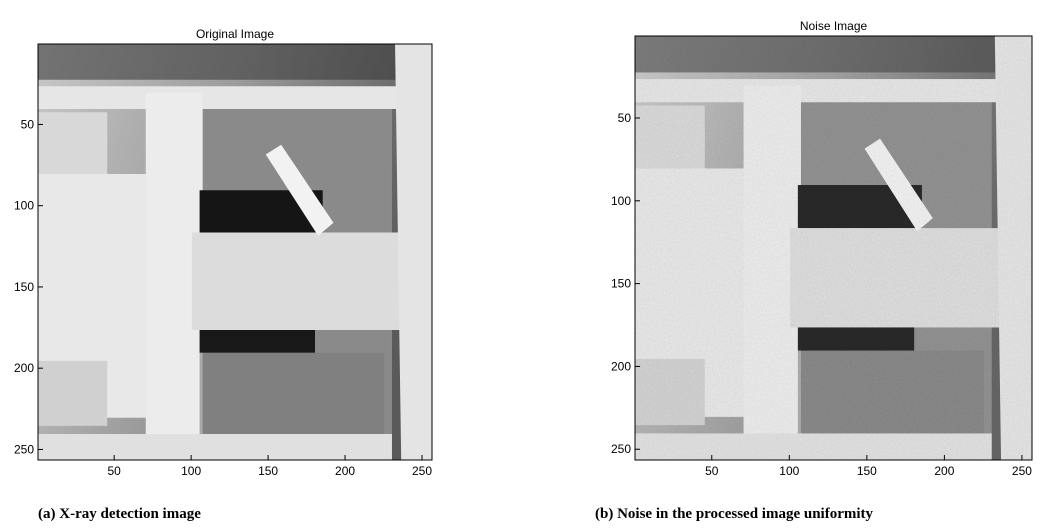  Describe the element at coordinates (235, 34) in the screenshot. I see `chart-title: Original Image` at that location.